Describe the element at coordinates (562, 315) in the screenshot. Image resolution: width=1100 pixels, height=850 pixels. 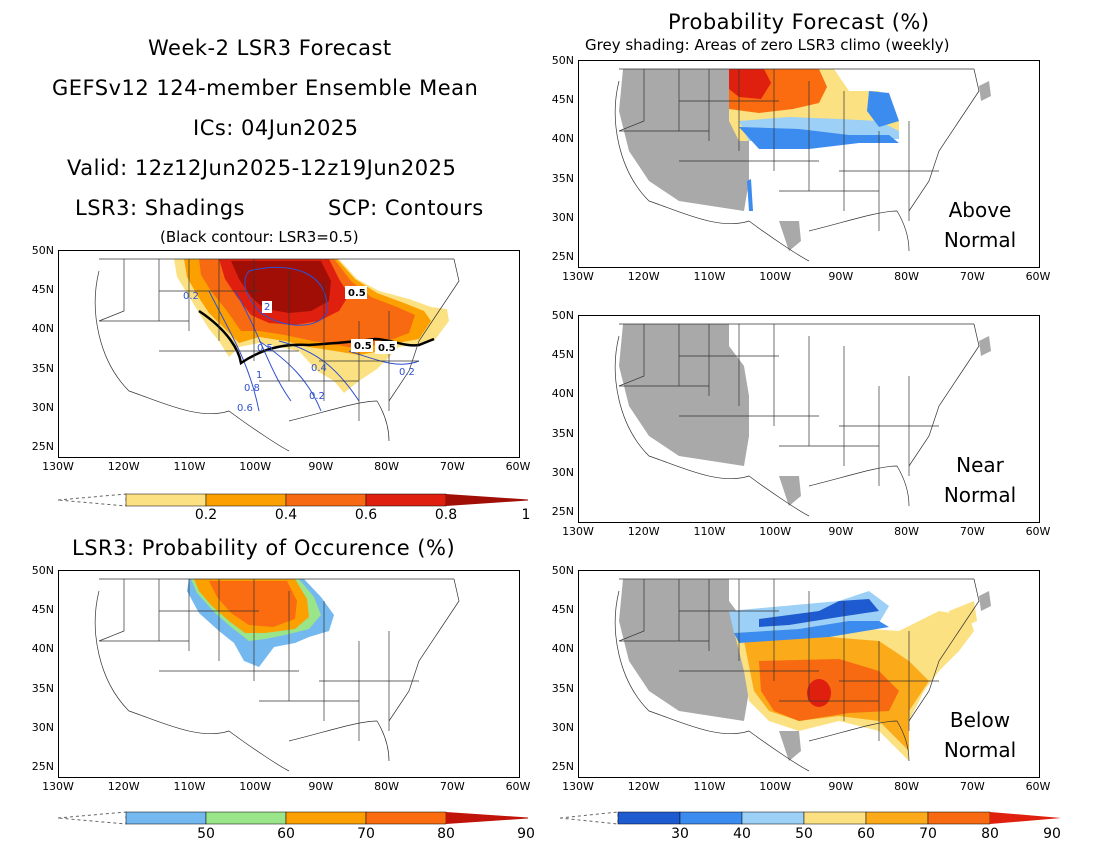
I see `lat-label-near: 50N` at that location.